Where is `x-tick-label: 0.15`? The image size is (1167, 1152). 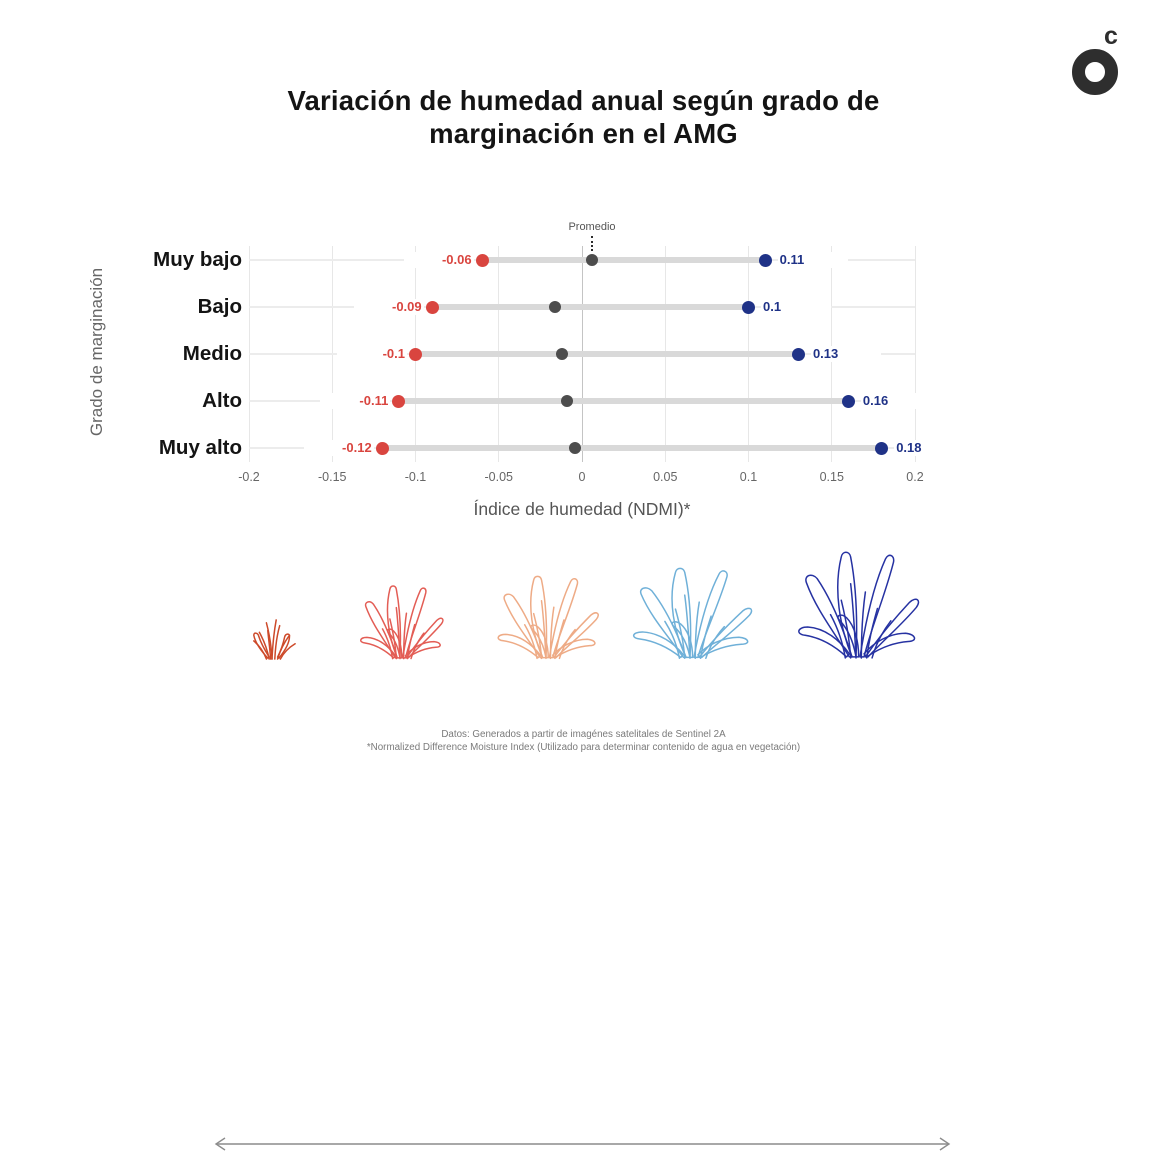 x-tick-label: 0.15 is located at coordinates (831, 477).